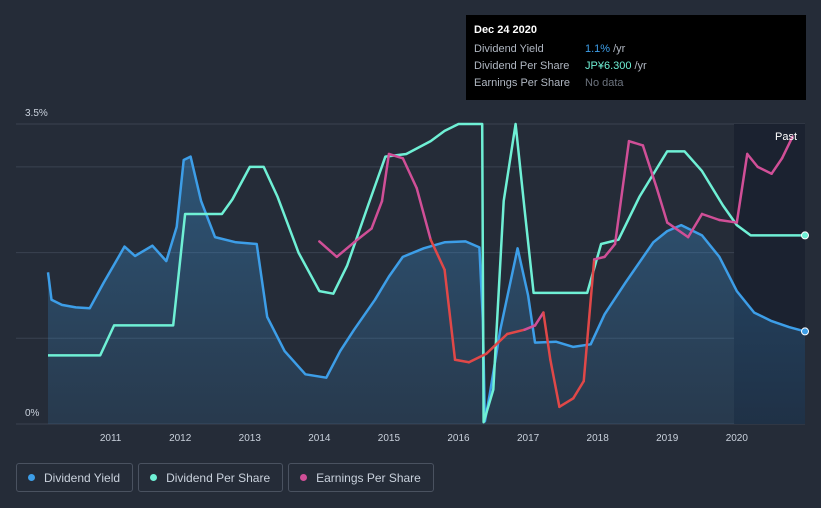 The height and width of the screenshot is (508, 821). Describe the element at coordinates (250, 438) in the screenshot. I see `x-tick-label: 2013` at that location.